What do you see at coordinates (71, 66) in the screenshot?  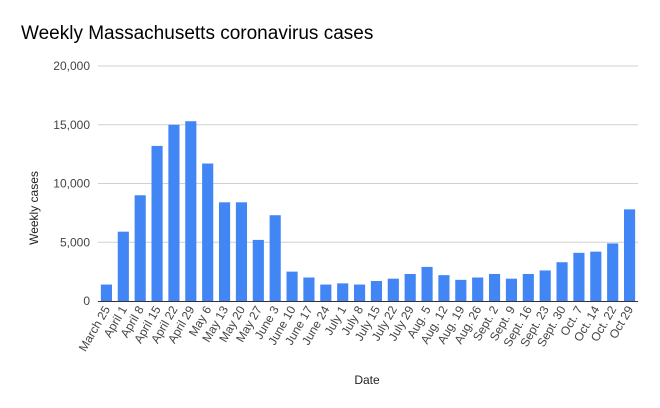 I see `y-tick-label: 20,000` at bounding box center [71, 66].